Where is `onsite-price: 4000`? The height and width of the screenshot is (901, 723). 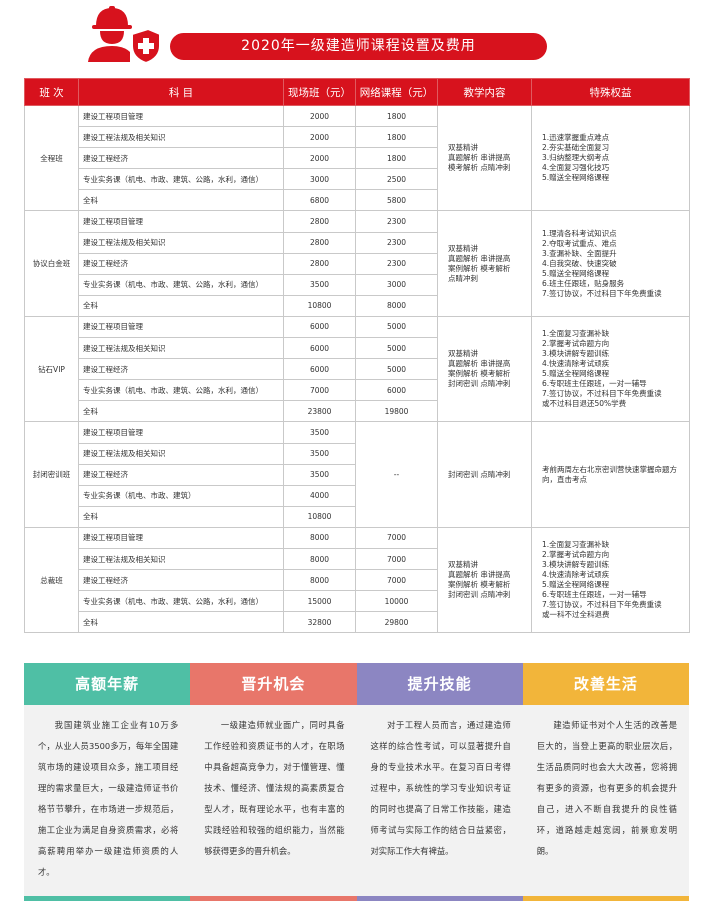
onsite-price: 4000 is located at coordinates (319, 495).